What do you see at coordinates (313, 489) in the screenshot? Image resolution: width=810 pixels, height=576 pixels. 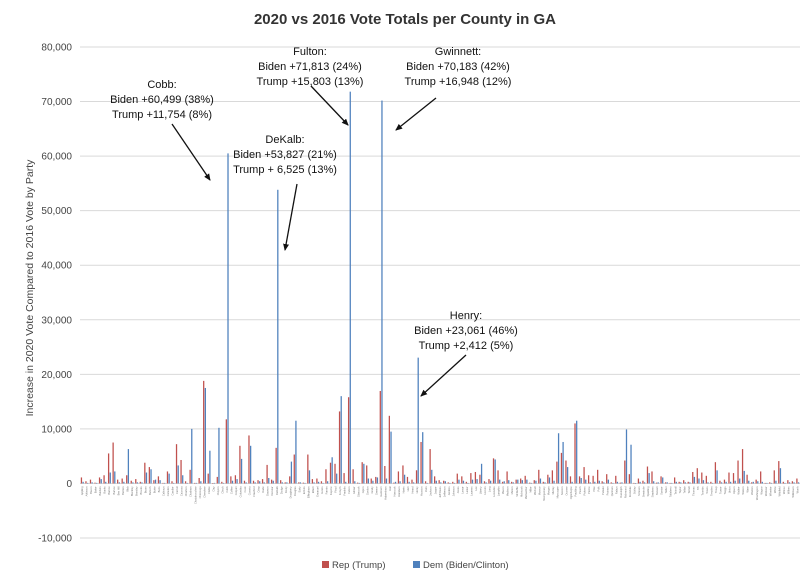 I see `x-tick-label: Elbert` at bounding box center [313, 489].